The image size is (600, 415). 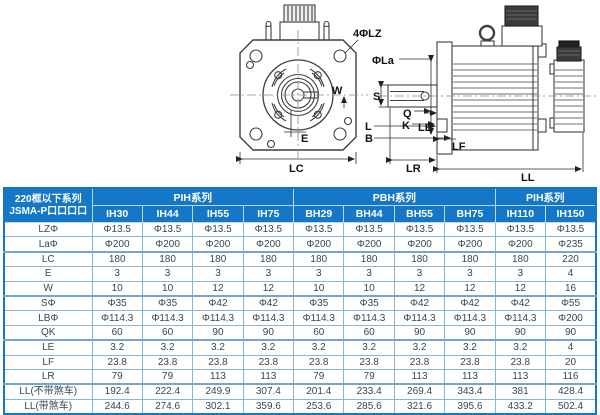 I want to click on table-row: LF 23.8 23.8 23.8 23.8 23.8 23.8 23.8 23.8 23.8 20, so click(x=300, y=362).